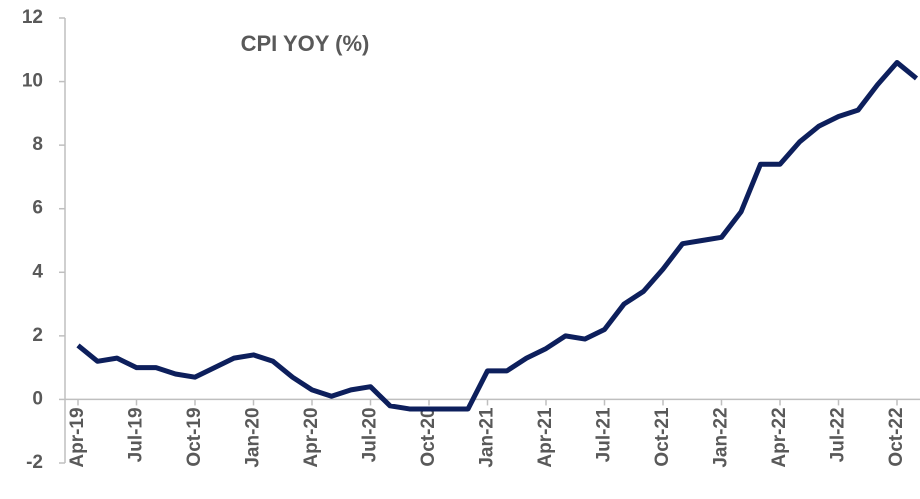  I want to click on y-tick-label: 4, so click(37, 271).